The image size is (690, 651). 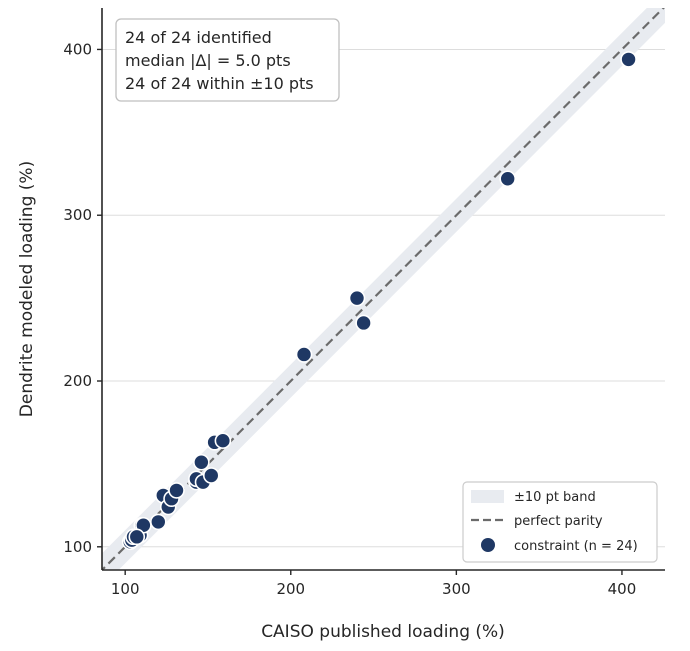 I want to click on legend-point-label: constraint (n = 24), so click(x=576, y=546).